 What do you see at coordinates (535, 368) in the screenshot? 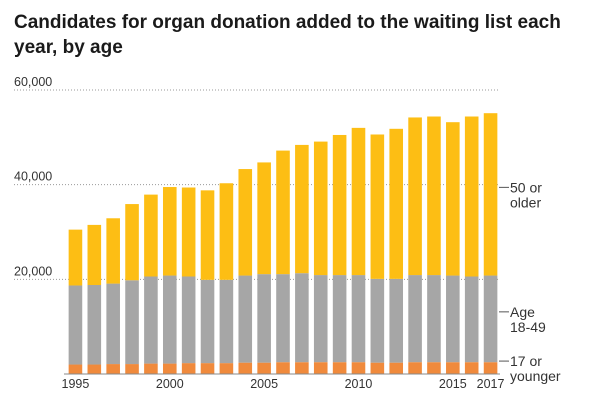
I see `series-label-0: 17 or younger` at bounding box center [535, 368].